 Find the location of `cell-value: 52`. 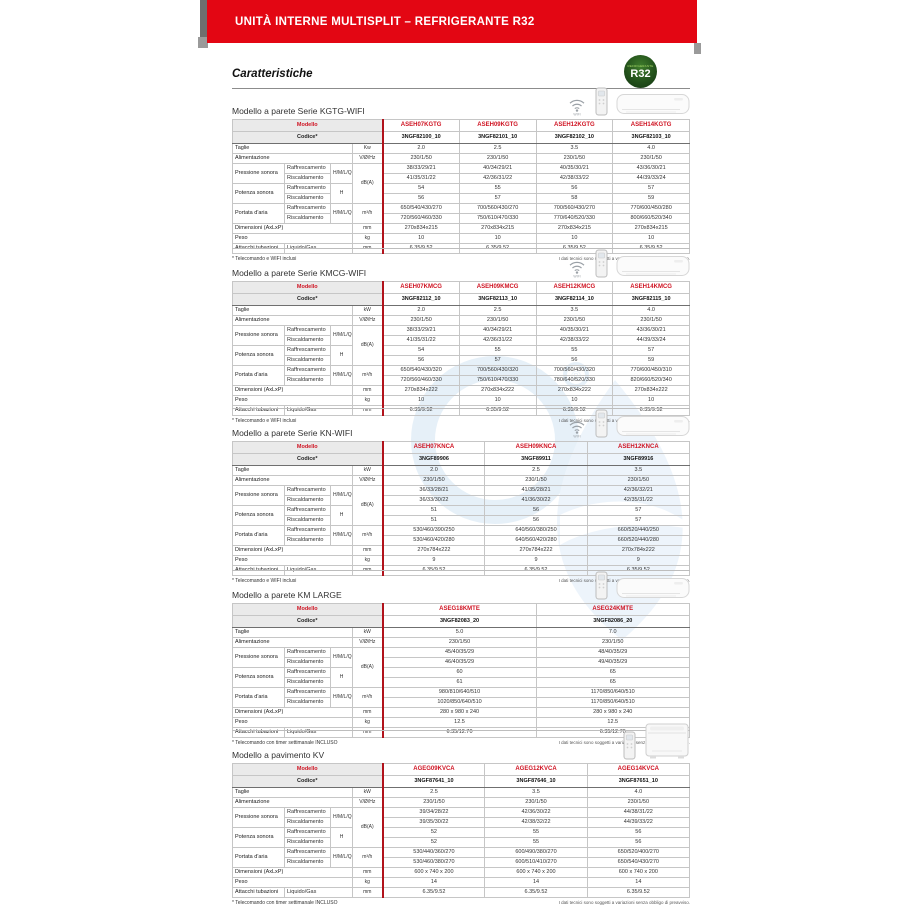

cell-value: 52 is located at coordinates (433, 842).